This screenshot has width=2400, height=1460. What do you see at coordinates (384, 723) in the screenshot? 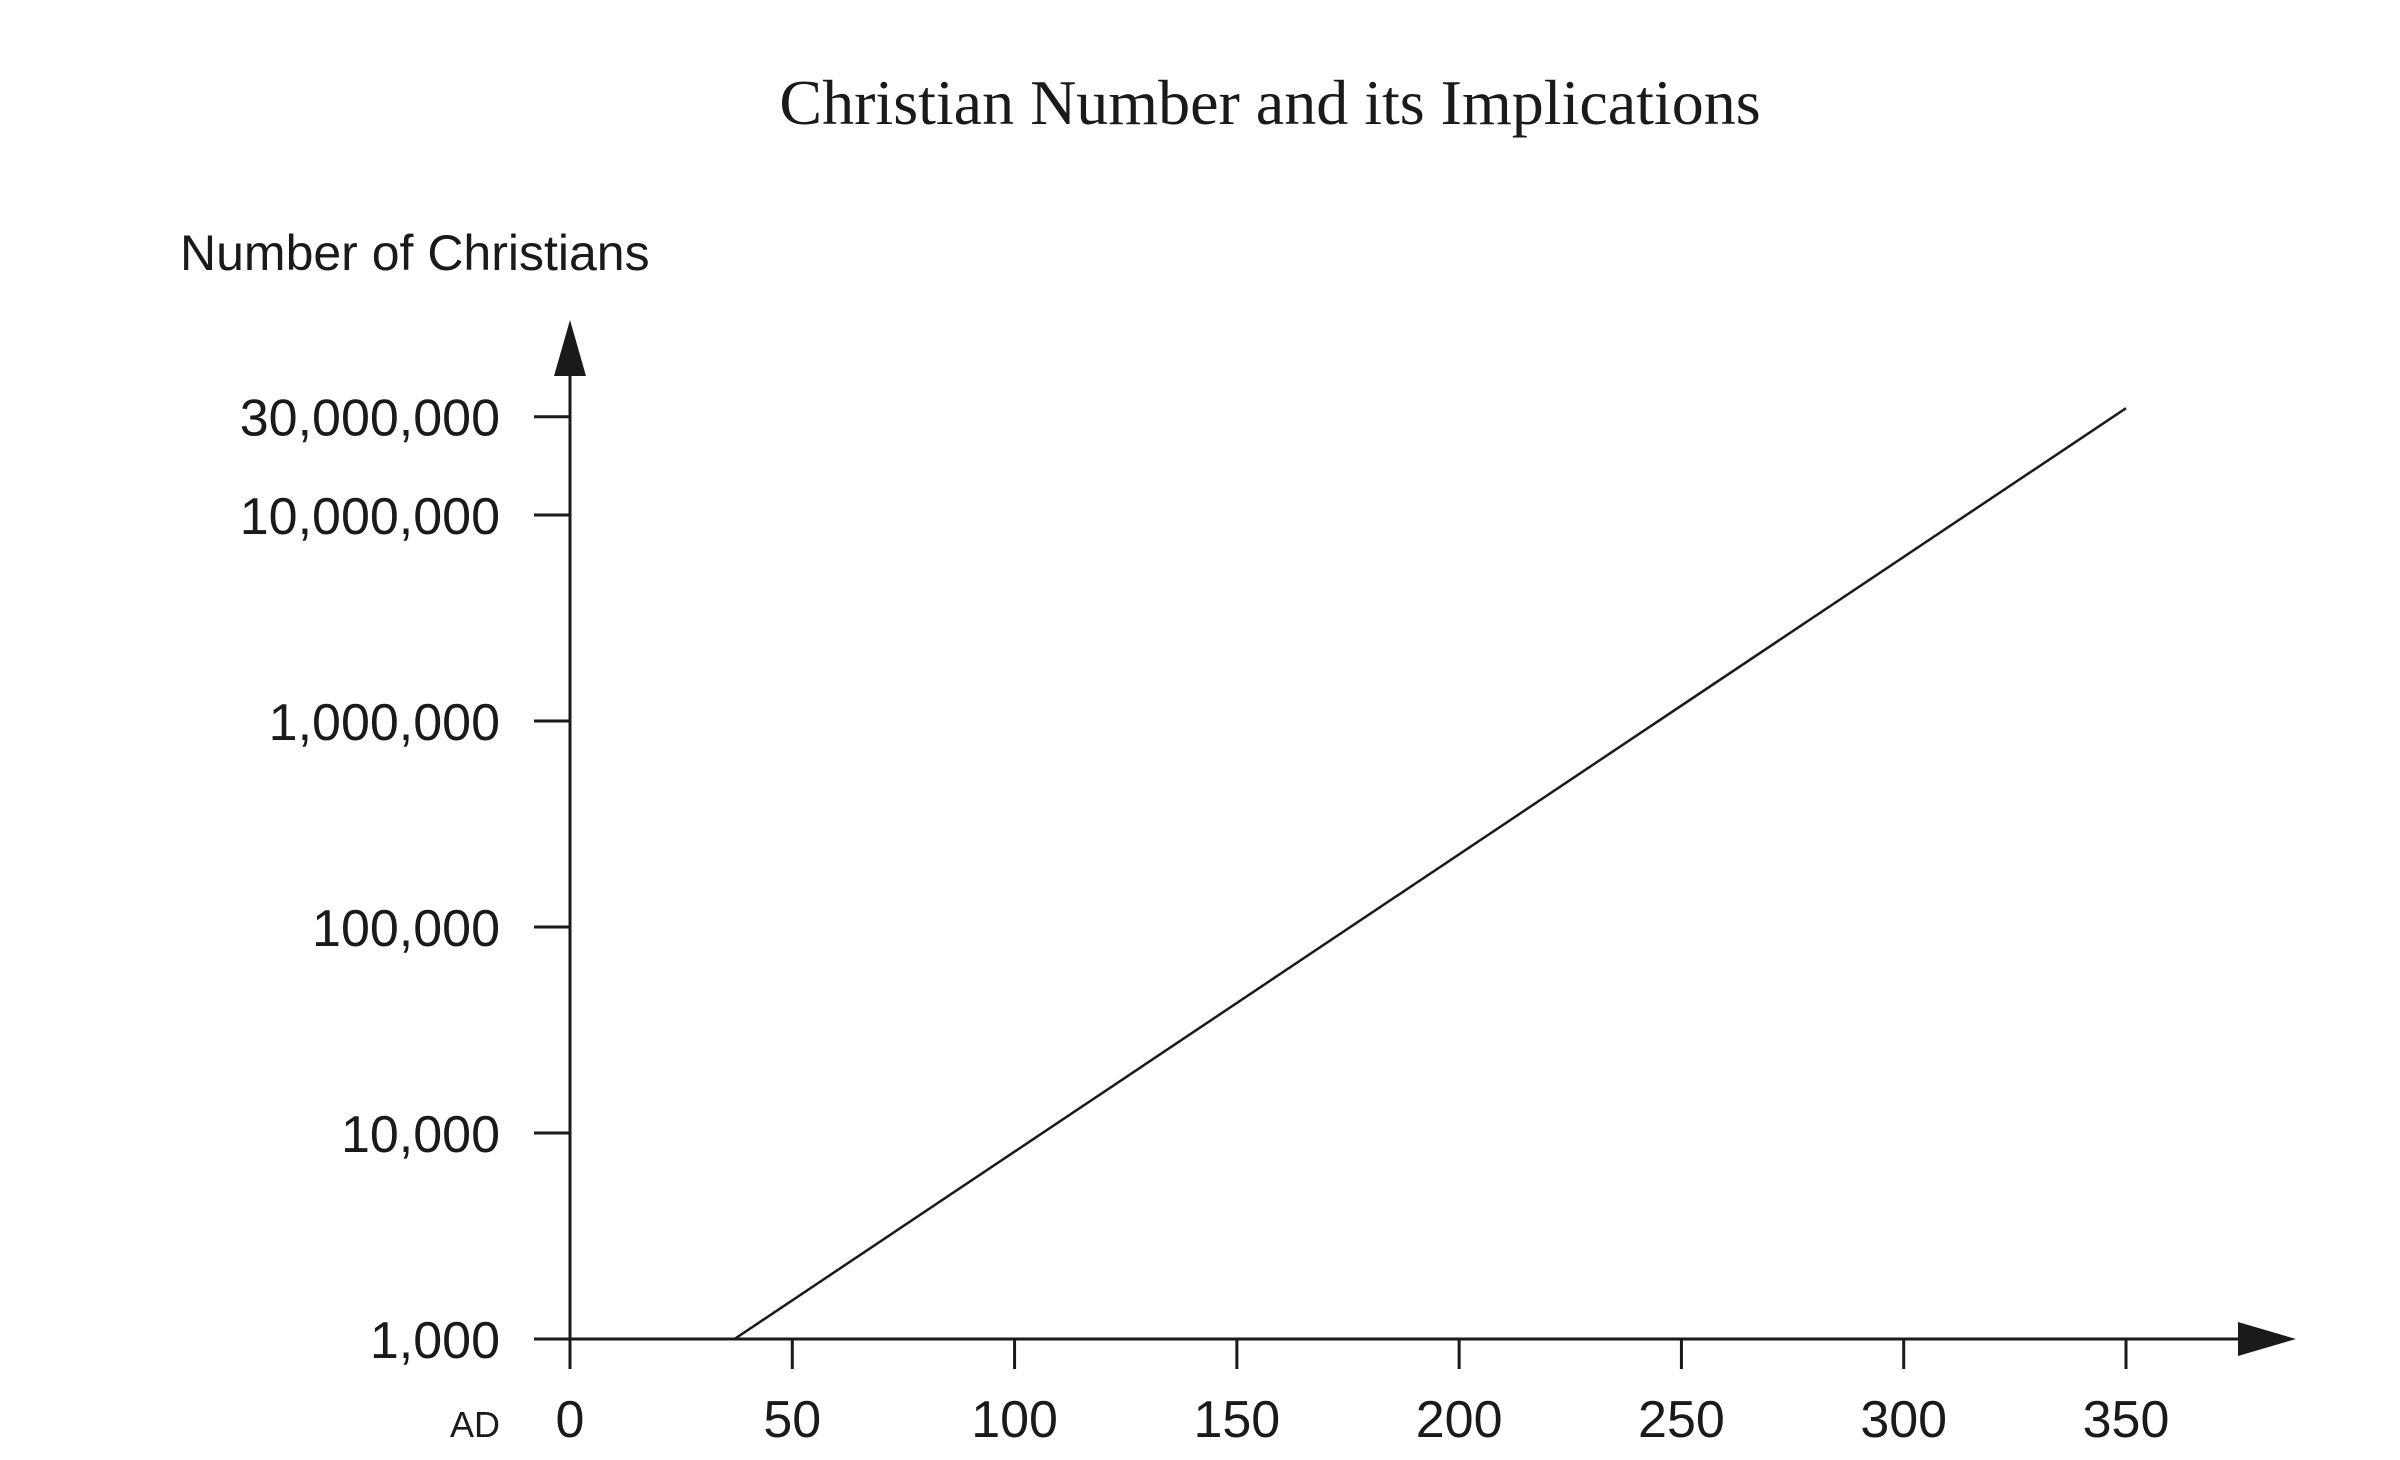
I see `y-tick-label: 1,000,000` at bounding box center [384, 723].